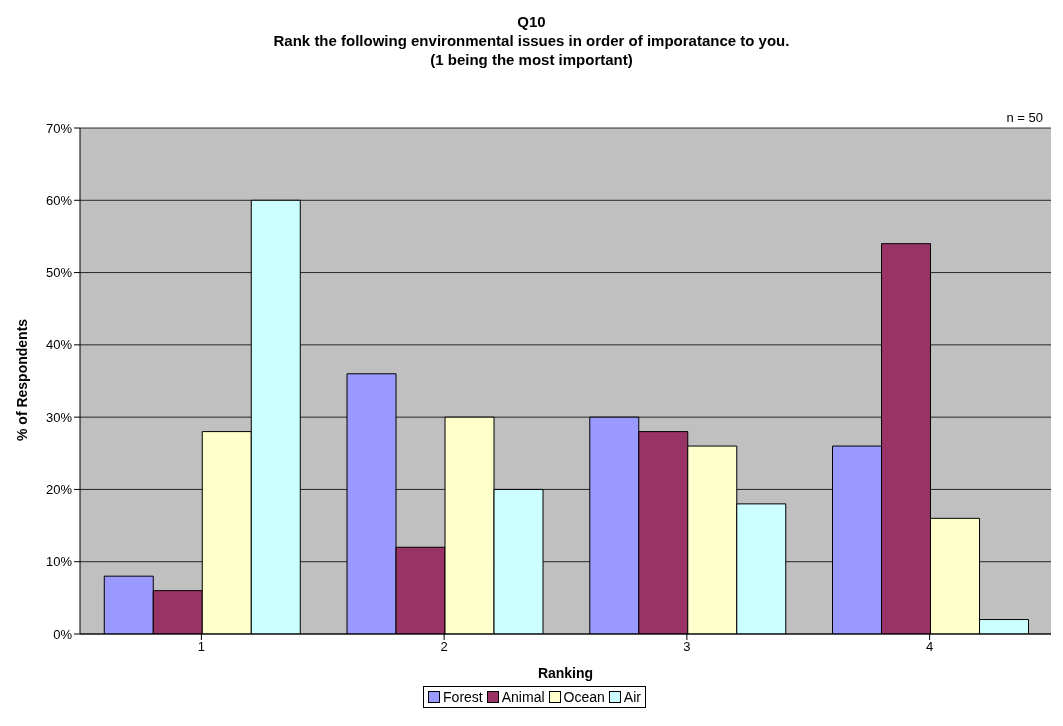 The height and width of the screenshot is (726, 1063). I want to click on x-tick-label: 2, so click(444, 647).